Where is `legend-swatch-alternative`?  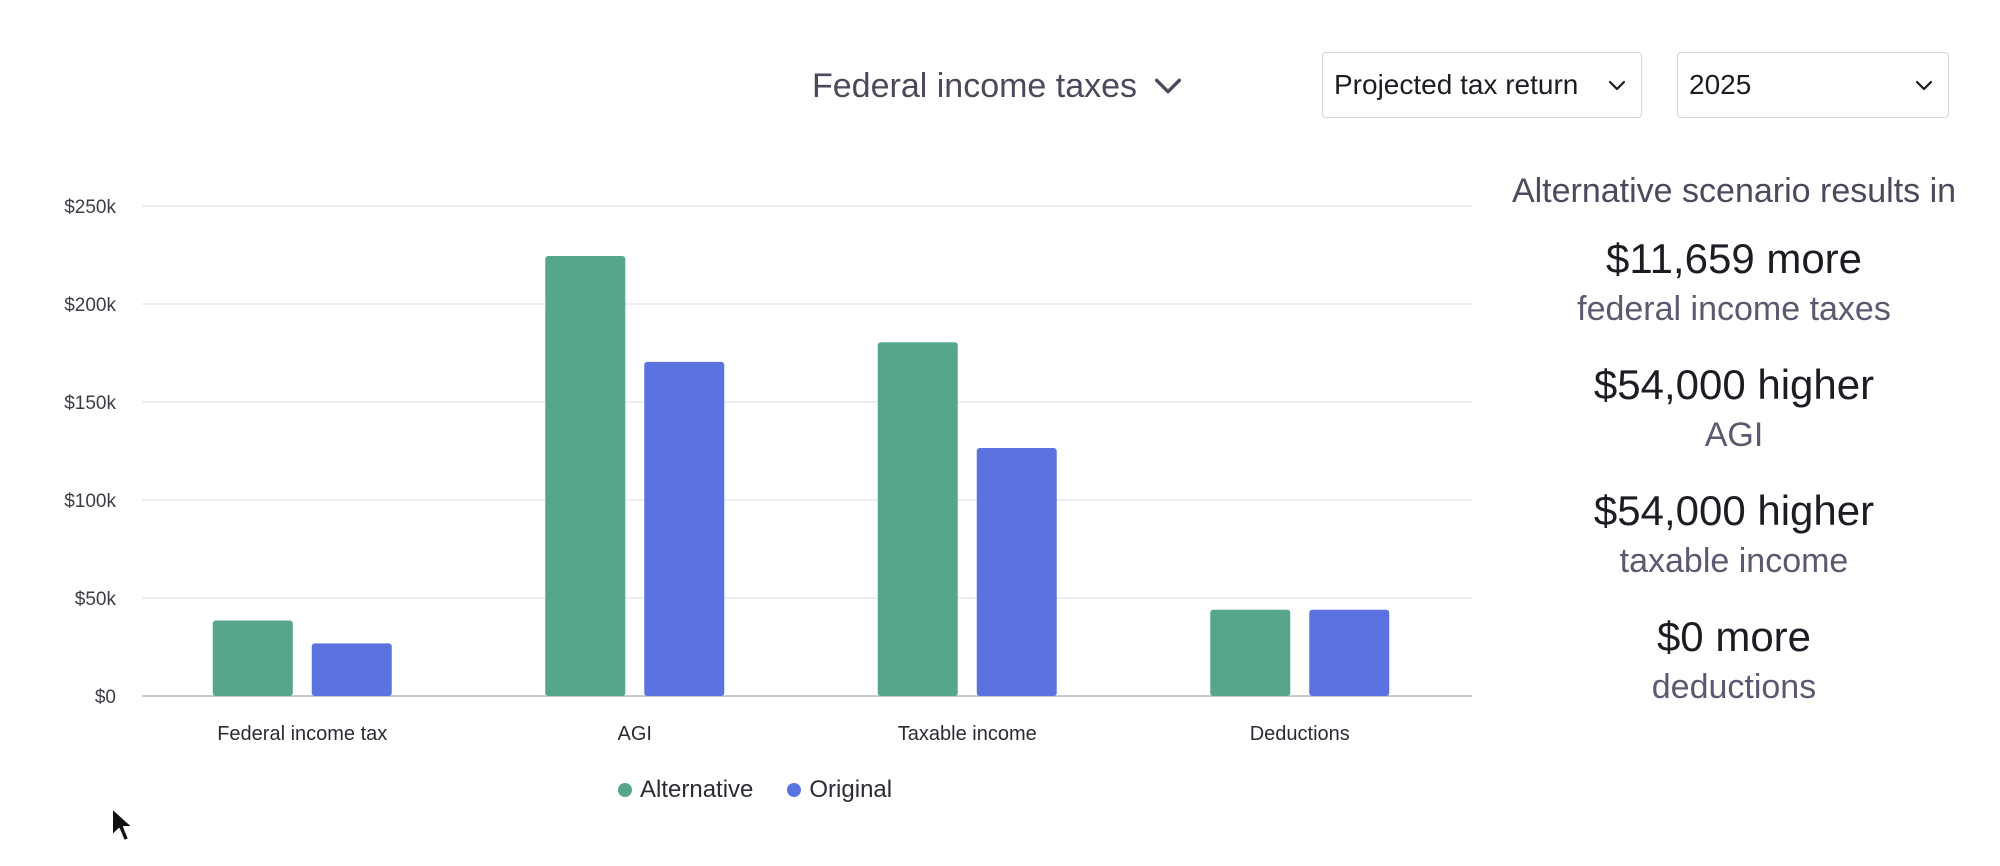 legend-swatch-alternative is located at coordinates (625, 790).